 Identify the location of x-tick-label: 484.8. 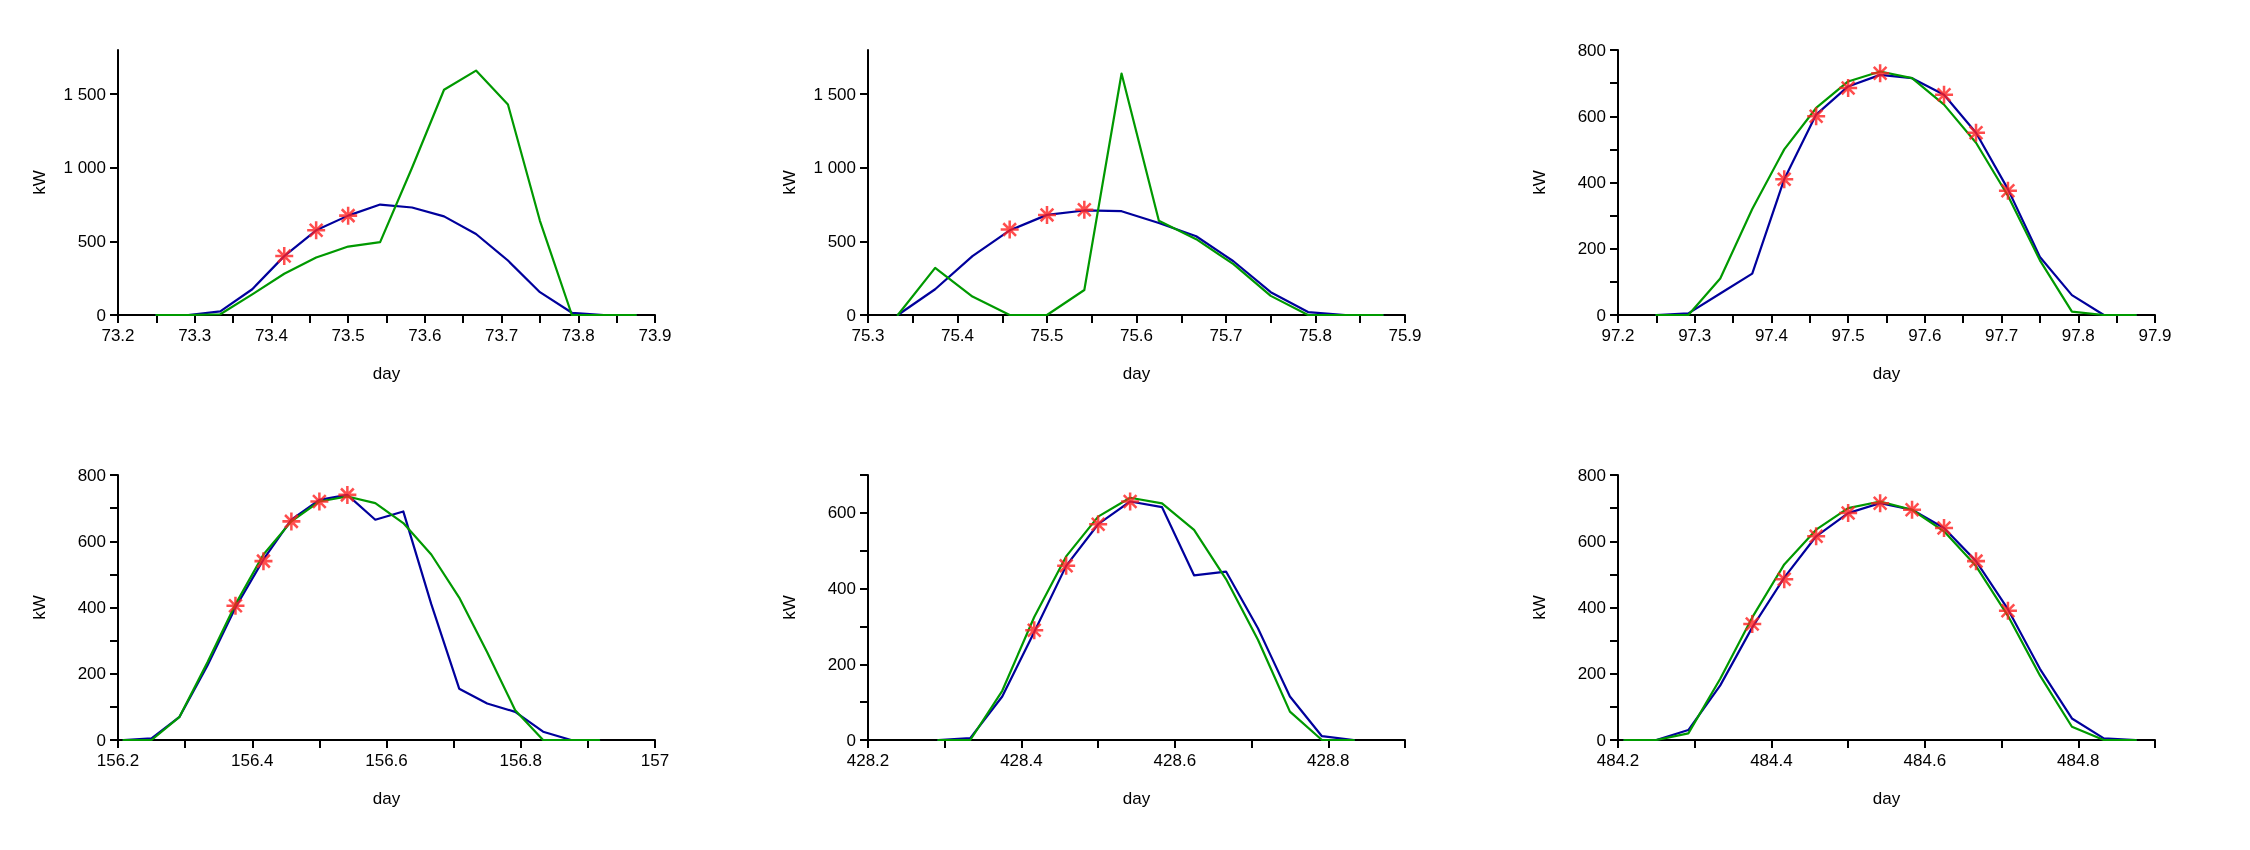
(2078, 760).